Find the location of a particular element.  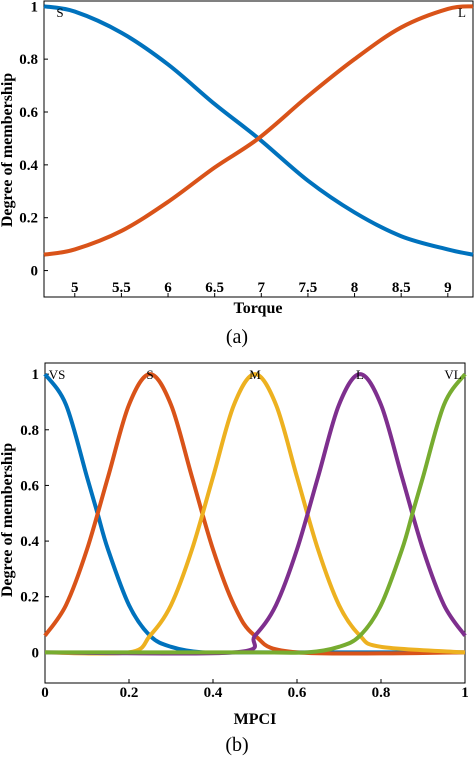

caption-a: (a) is located at coordinates (237, 337).